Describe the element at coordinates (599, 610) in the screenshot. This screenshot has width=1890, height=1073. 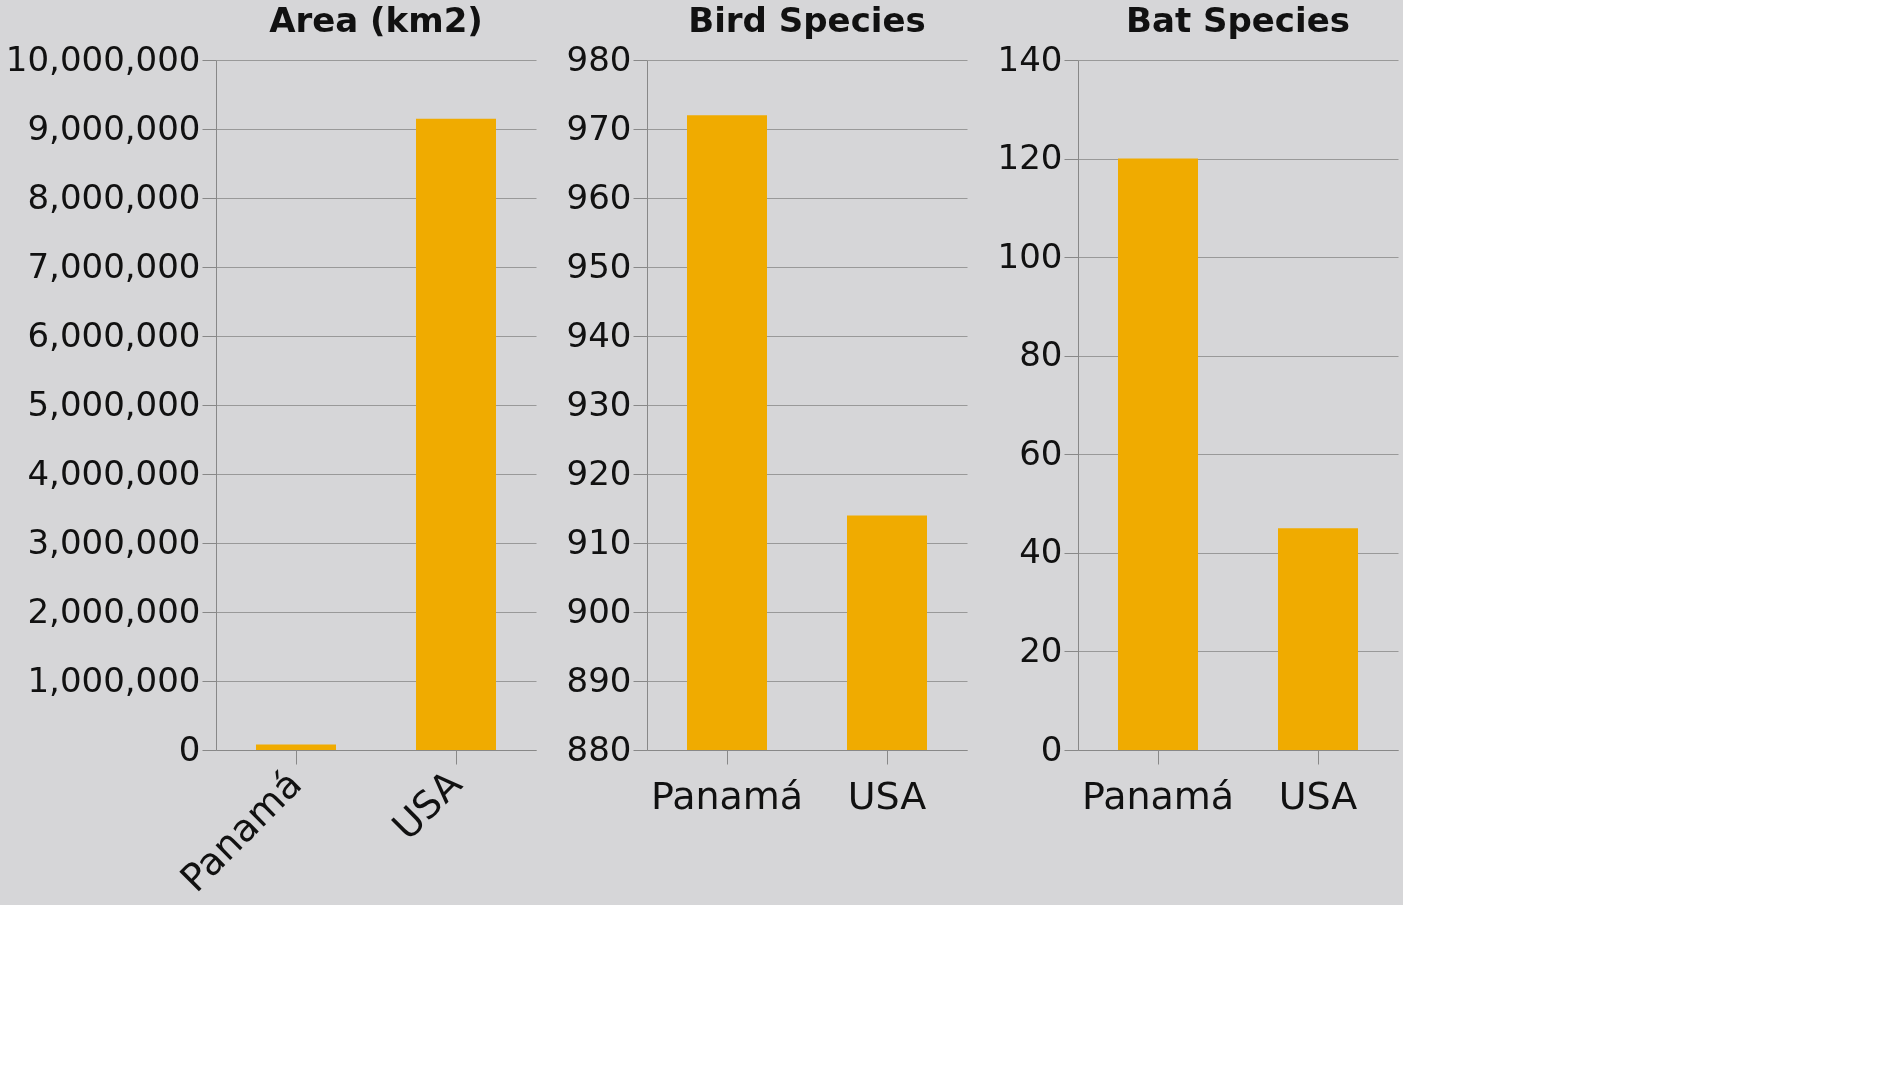
I see `y-tick-label: 900` at that location.